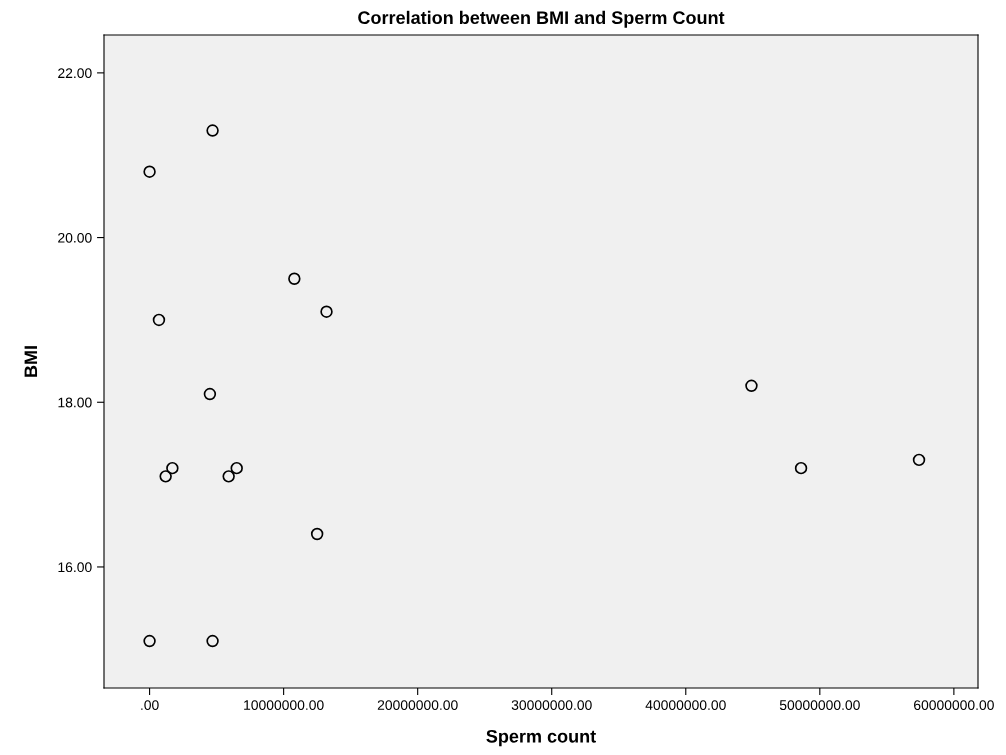 The height and width of the screenshot is (755, 1006). Describe the element at coordinates (75, 73) in the screenshot. I see `y-tick-label: 22.00` at that location.